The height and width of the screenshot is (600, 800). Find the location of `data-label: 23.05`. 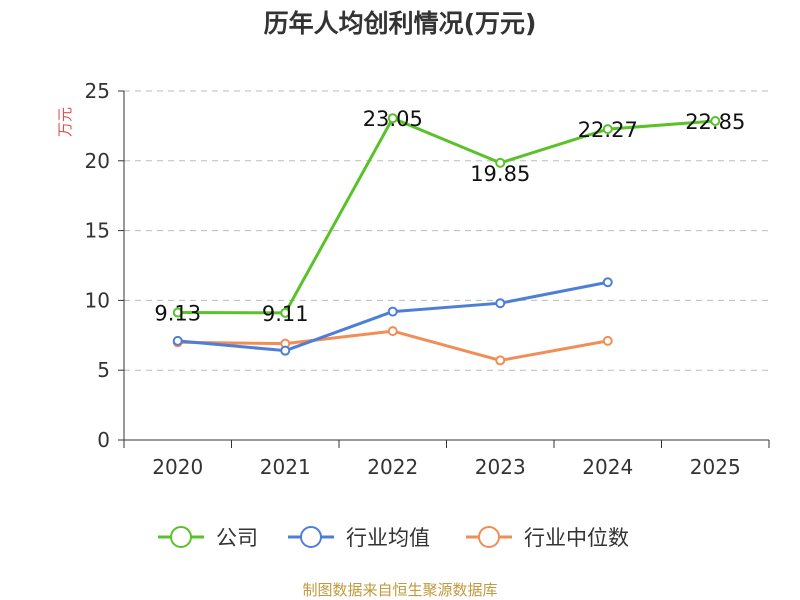

data-label: 23.05 is located at coordinates (393, 119).